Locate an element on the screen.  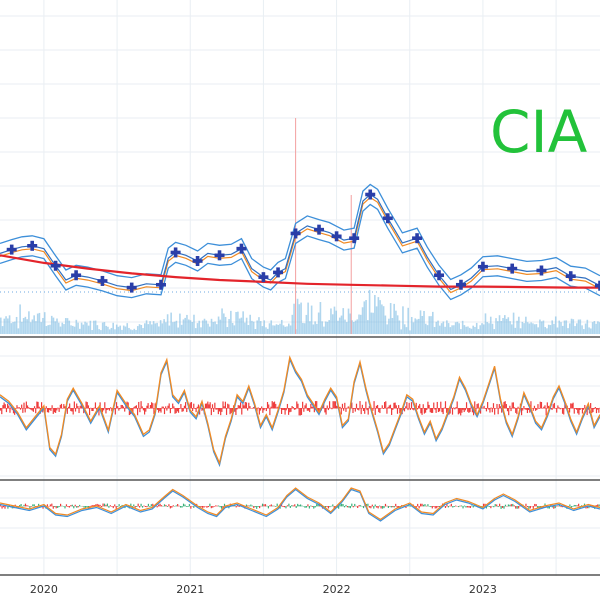
momentum-line is located at coordinates (300, 504).